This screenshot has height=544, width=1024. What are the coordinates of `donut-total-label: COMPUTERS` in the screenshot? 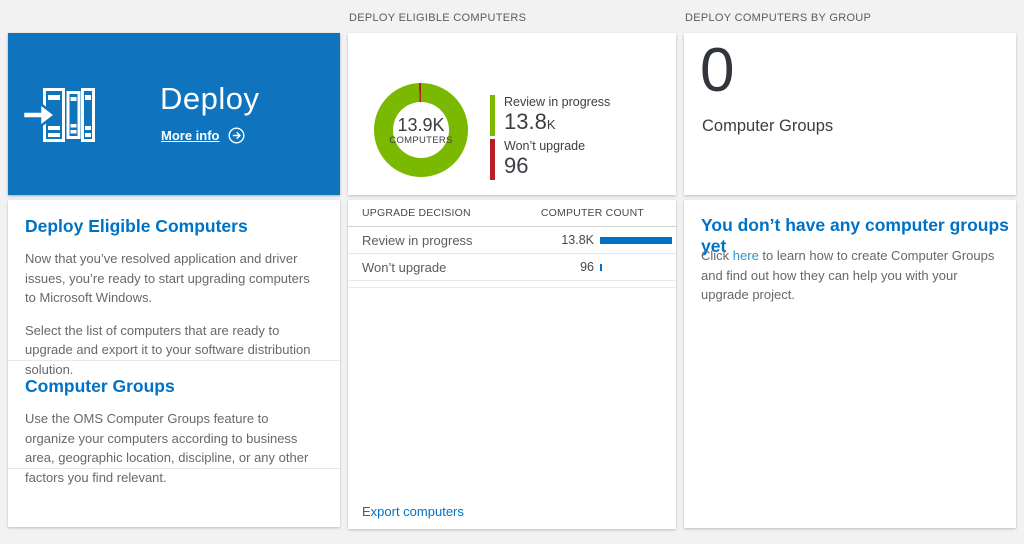 It's located at (421, 140).